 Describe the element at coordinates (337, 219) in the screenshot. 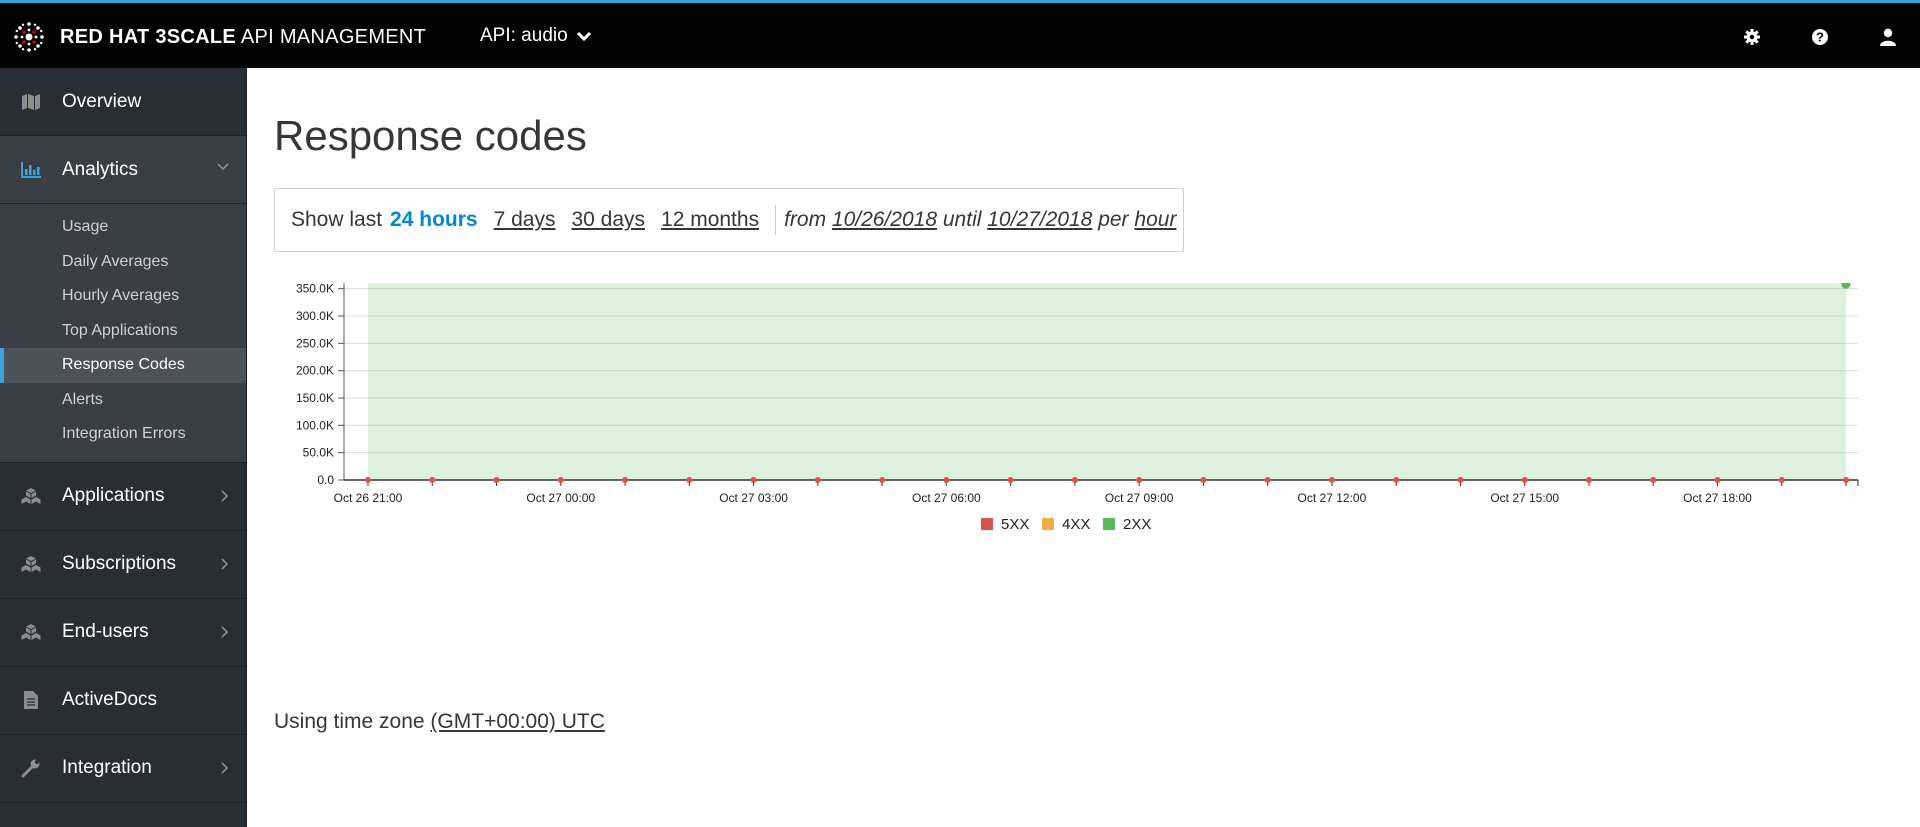

I see `show-last-label: Show last` at that location.